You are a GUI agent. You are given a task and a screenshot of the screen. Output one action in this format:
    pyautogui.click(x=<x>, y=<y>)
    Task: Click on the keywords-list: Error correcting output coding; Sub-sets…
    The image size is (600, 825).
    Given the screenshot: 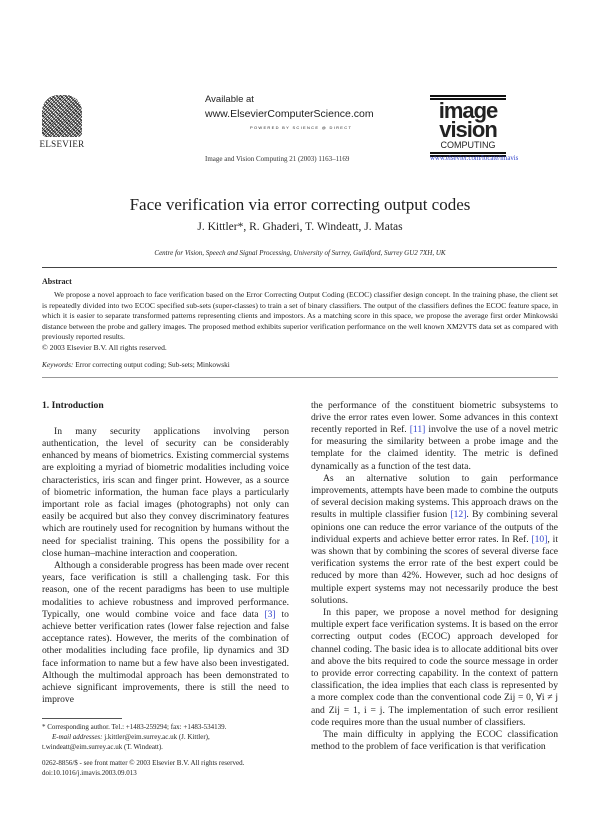 What is the action you would take?
    pyautogui.click(x=152, y=364)
    